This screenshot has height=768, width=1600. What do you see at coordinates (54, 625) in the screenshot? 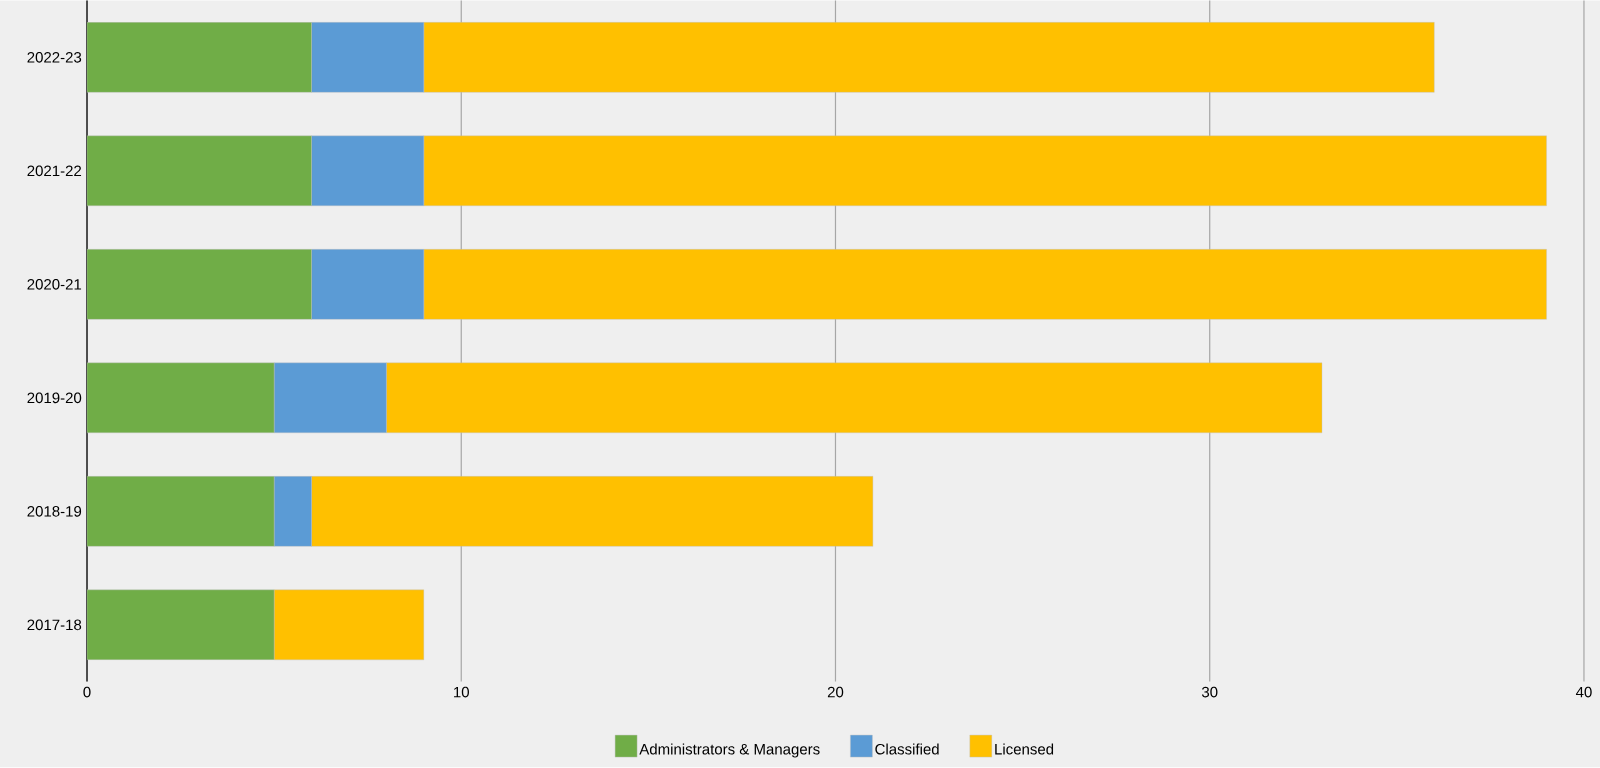
I see `y-tick-label: 2017-18` at bounding box center [54, 625].